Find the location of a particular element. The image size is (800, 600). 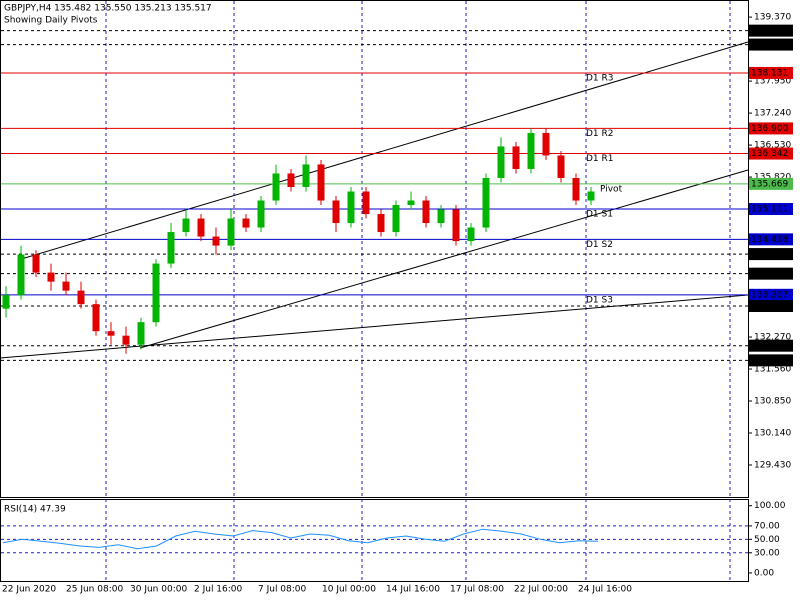

level-label: 135.111 is located at coordinates (769, 210).